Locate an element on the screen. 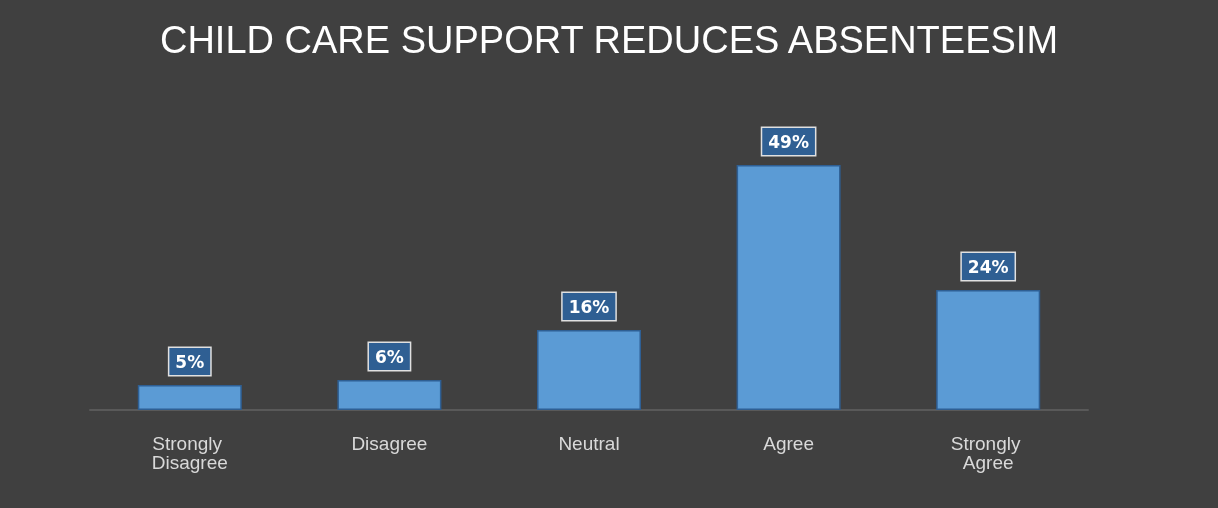  chart-title: CHILD CARE SUPPORT REDUCES ABSENTEESIM is located at coordinates (609, 40).